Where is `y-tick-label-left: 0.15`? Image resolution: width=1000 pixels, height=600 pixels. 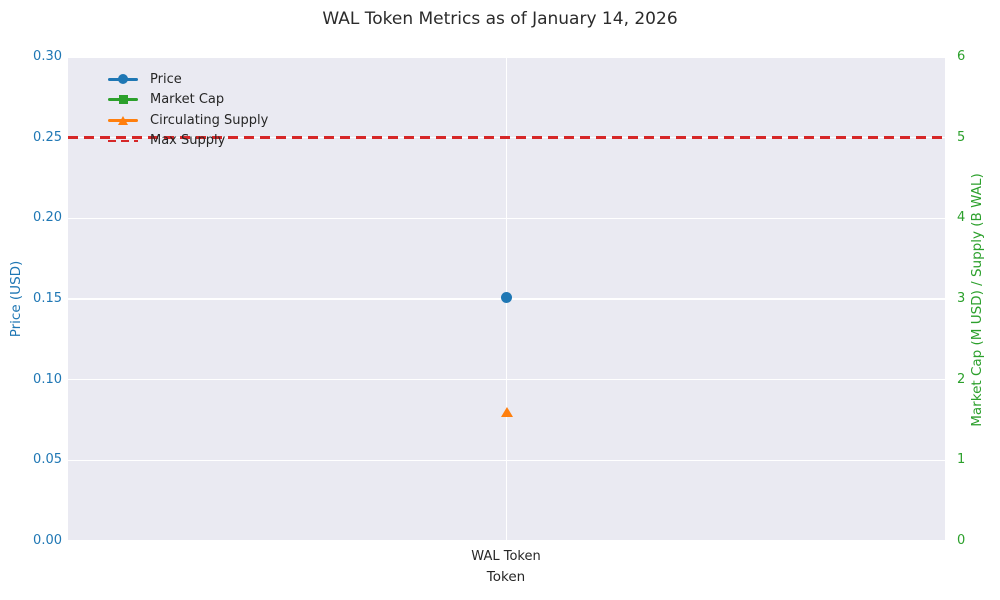 y-tick-label-left: 0.15 is located at coordinates (47, 298).